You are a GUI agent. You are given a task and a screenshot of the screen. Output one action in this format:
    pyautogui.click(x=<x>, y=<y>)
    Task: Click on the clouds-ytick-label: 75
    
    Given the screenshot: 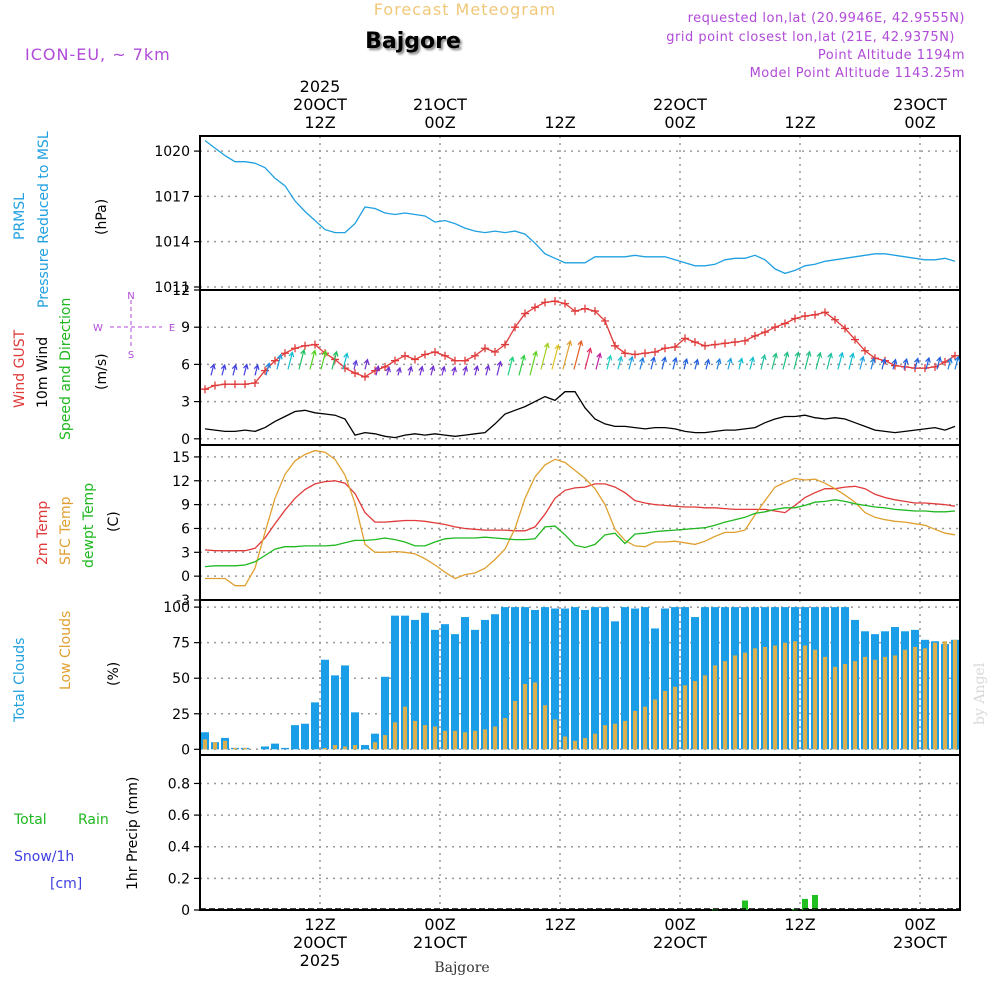 What is the action you would take?
    pyautogui.click(x=181, y=644)
    